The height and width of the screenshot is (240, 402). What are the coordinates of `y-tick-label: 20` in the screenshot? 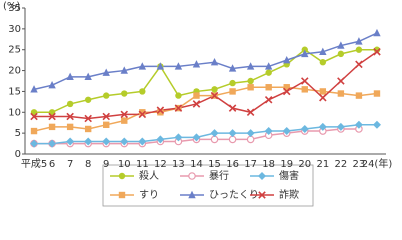 It's located at (14, 71).